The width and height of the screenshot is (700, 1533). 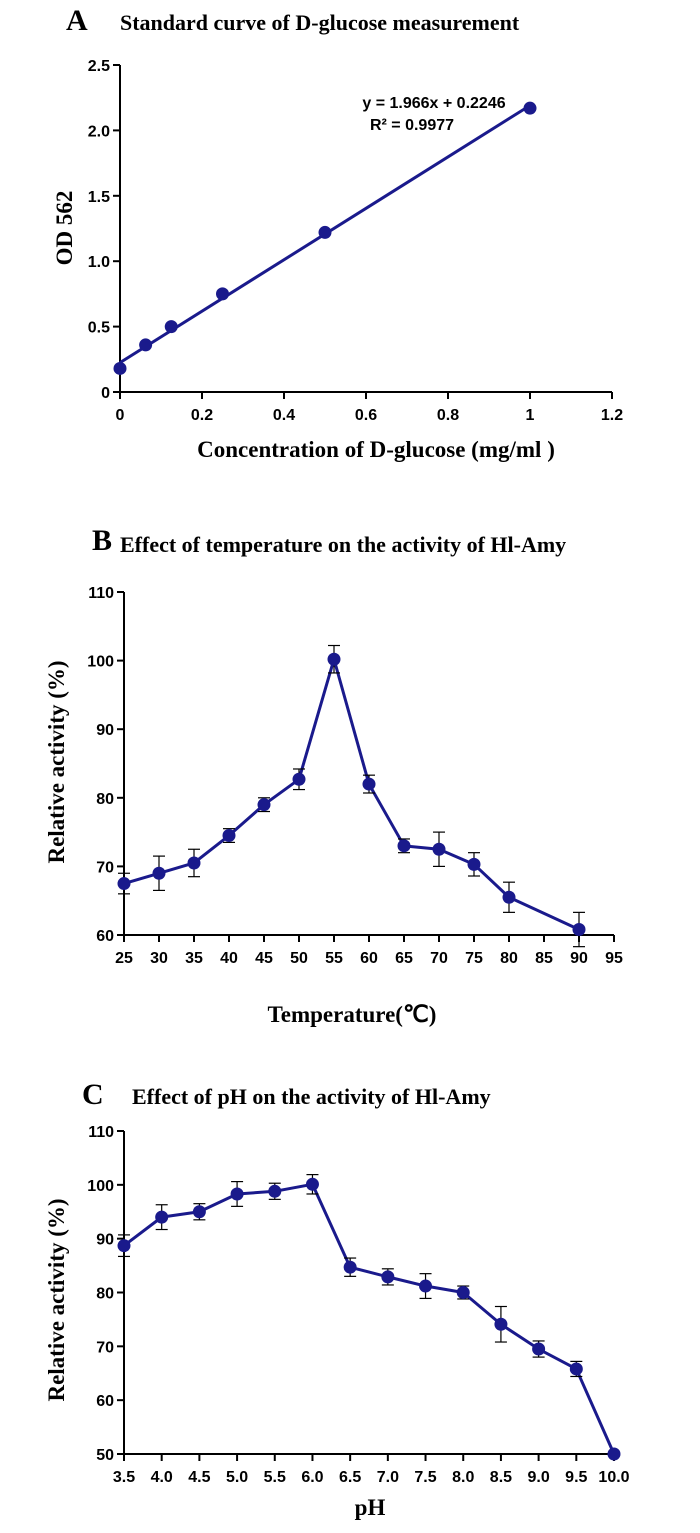 What do you see at coordinates (105, 393) in the screenshot?
I see `y-tick-label: 0` at bounding box center [105, 393].